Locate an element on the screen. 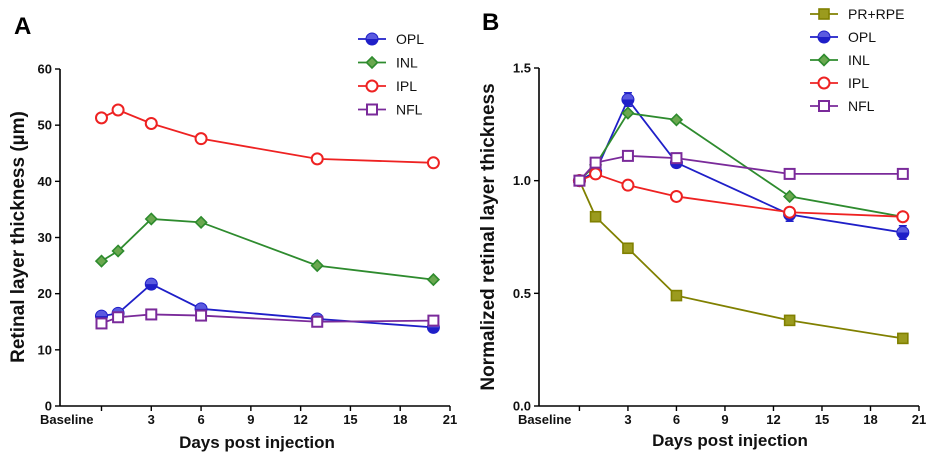 Image resolution: width=935 pixels, height=459 pixels. y-tick-label: 50 is located at coordinates (45, 125).